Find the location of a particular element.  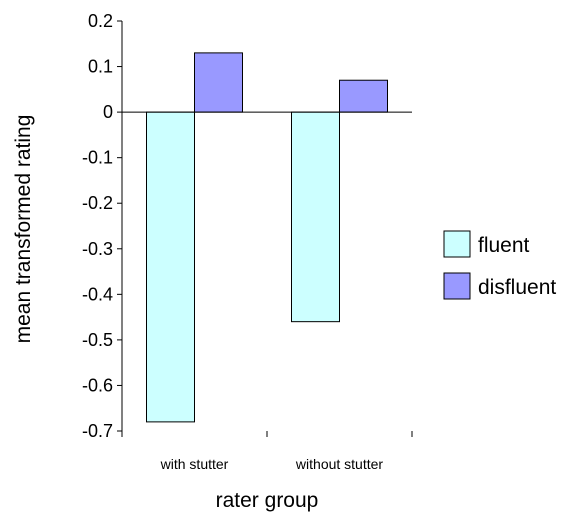

x-category-labels: with stutter without stutter is located at coordinates (272, 464).